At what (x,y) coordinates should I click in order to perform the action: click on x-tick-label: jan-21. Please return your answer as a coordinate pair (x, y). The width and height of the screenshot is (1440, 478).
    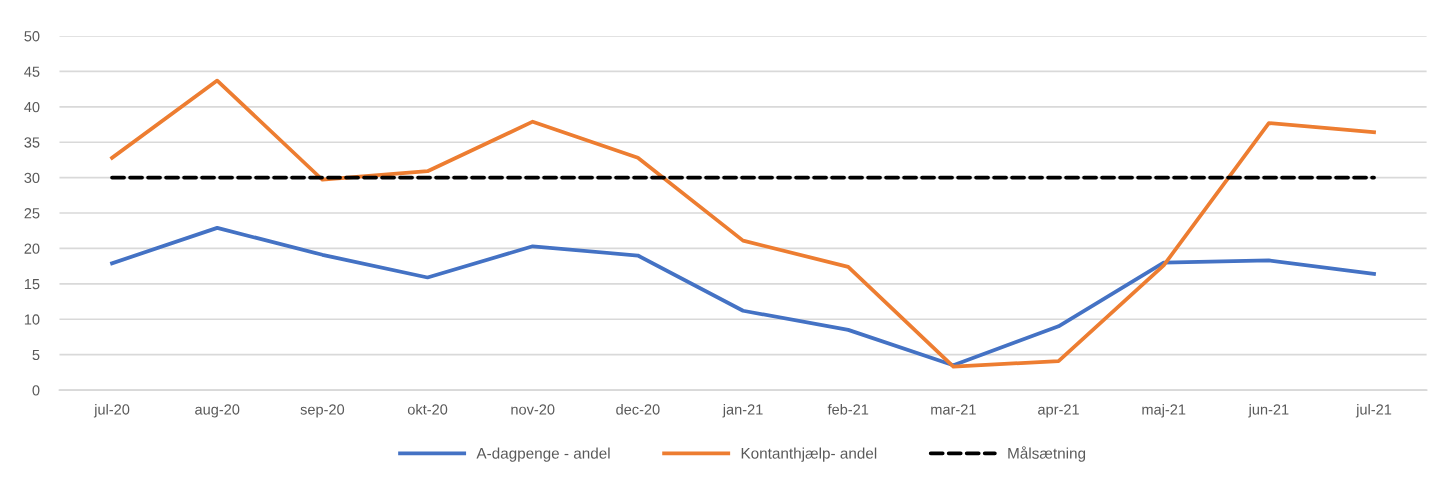
    Looking at the image, I should click on (742, 410).